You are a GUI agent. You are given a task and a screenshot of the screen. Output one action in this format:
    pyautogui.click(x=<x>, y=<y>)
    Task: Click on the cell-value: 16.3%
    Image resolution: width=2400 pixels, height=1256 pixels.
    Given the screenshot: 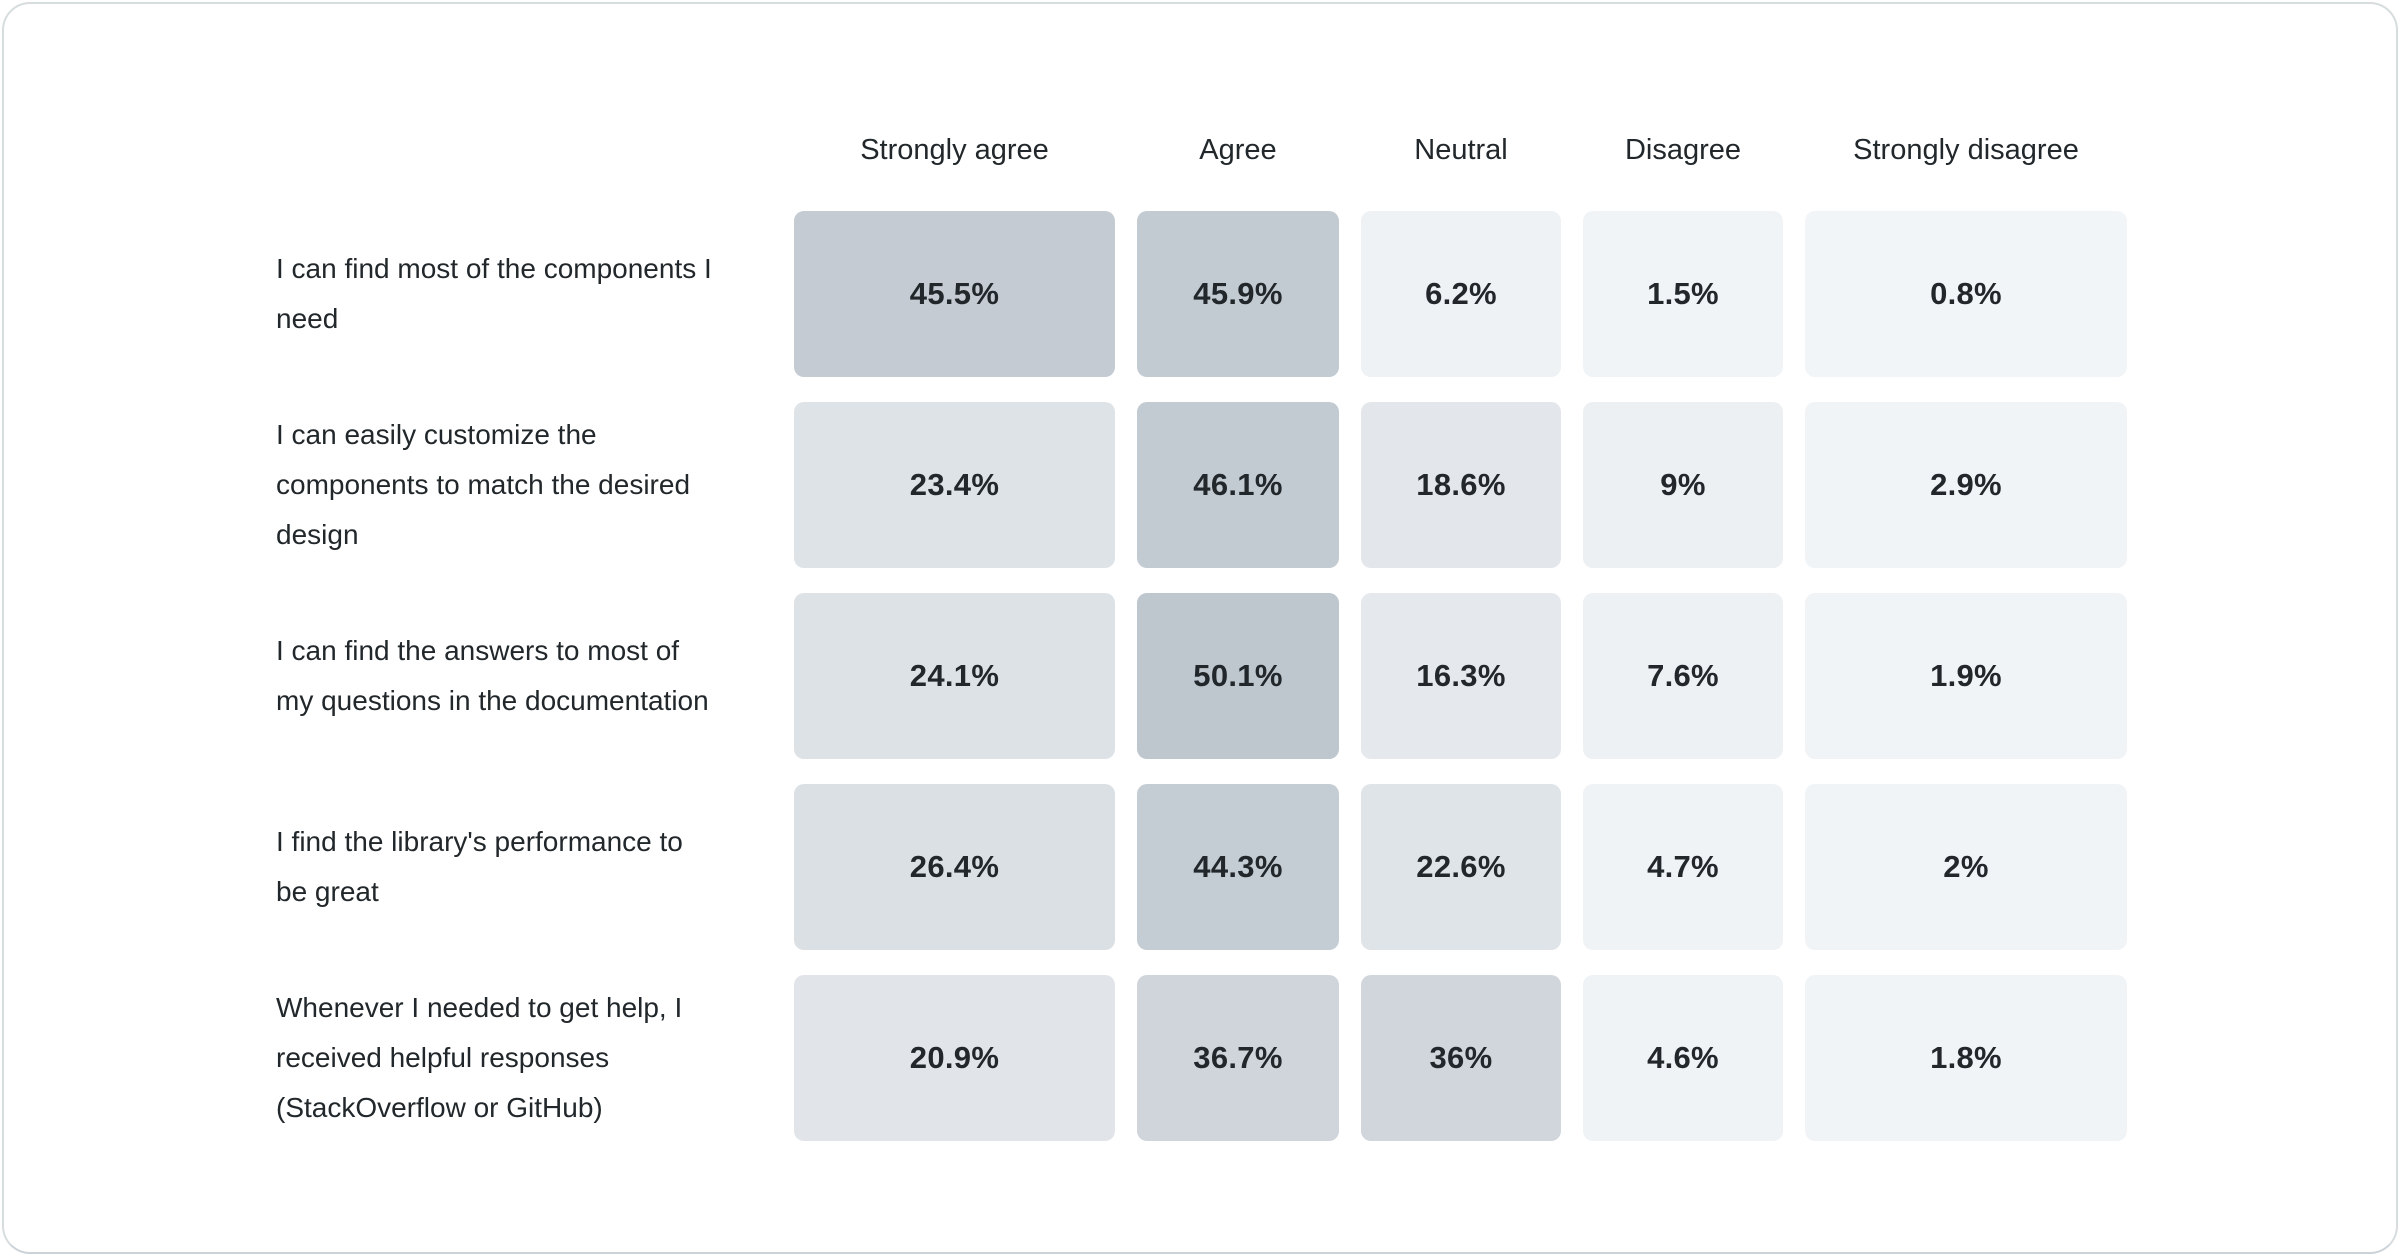 What is the action you would take?
    pyautogui.click(x=1461, y=675)
    